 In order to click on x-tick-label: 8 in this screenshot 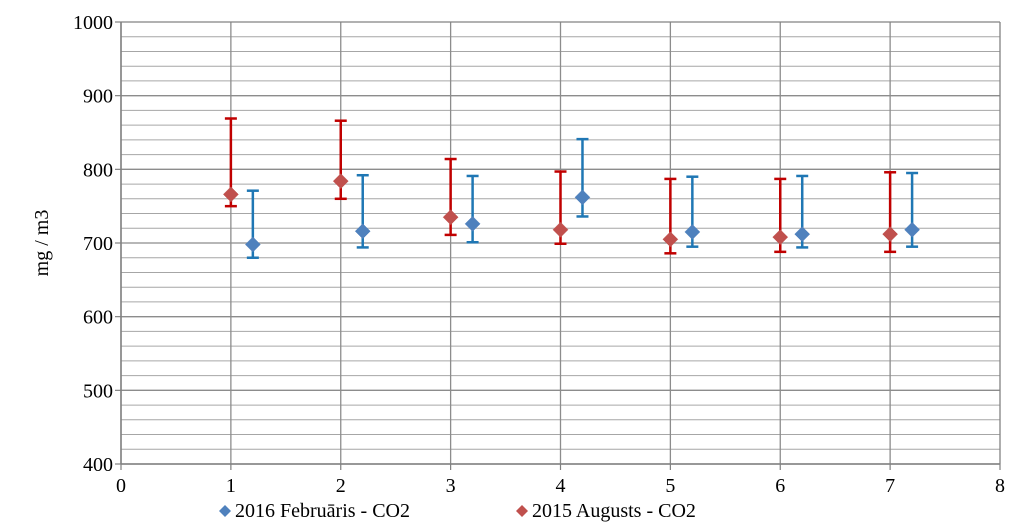, I will do `click(1000, 486)`.